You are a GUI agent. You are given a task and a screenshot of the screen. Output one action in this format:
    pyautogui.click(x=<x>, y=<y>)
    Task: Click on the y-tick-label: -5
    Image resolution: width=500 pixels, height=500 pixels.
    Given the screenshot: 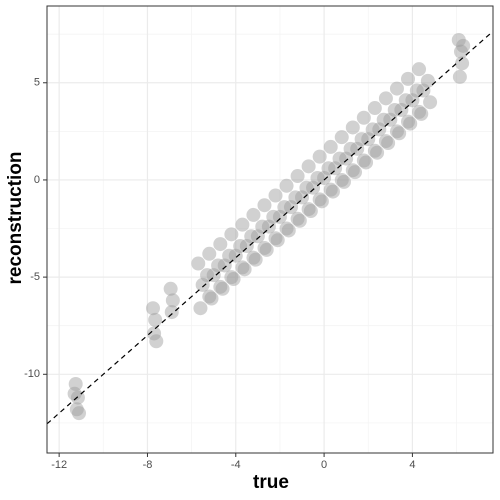 What is the action you would take?
    pyautogui.click(x=35, y=277)
    